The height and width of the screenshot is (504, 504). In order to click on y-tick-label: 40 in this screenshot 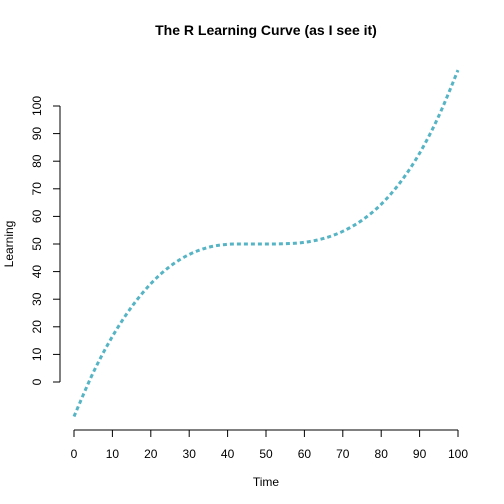, I will do `click(37, 272)`.